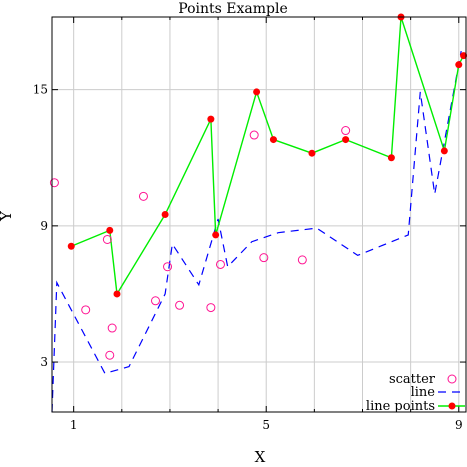 This screenshot has height=467, width=467. Describe the element at coordinates (233, 9) in the screenshot. I see `chart-title: Points Example` at that location.